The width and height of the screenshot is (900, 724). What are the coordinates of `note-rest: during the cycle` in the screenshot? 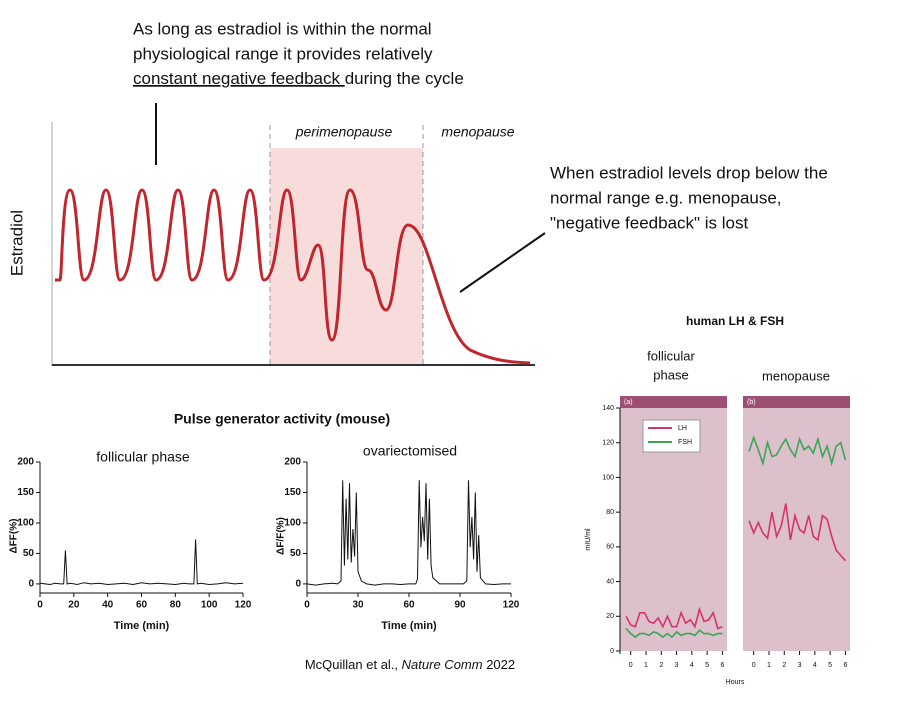 It's located at (404, 78).